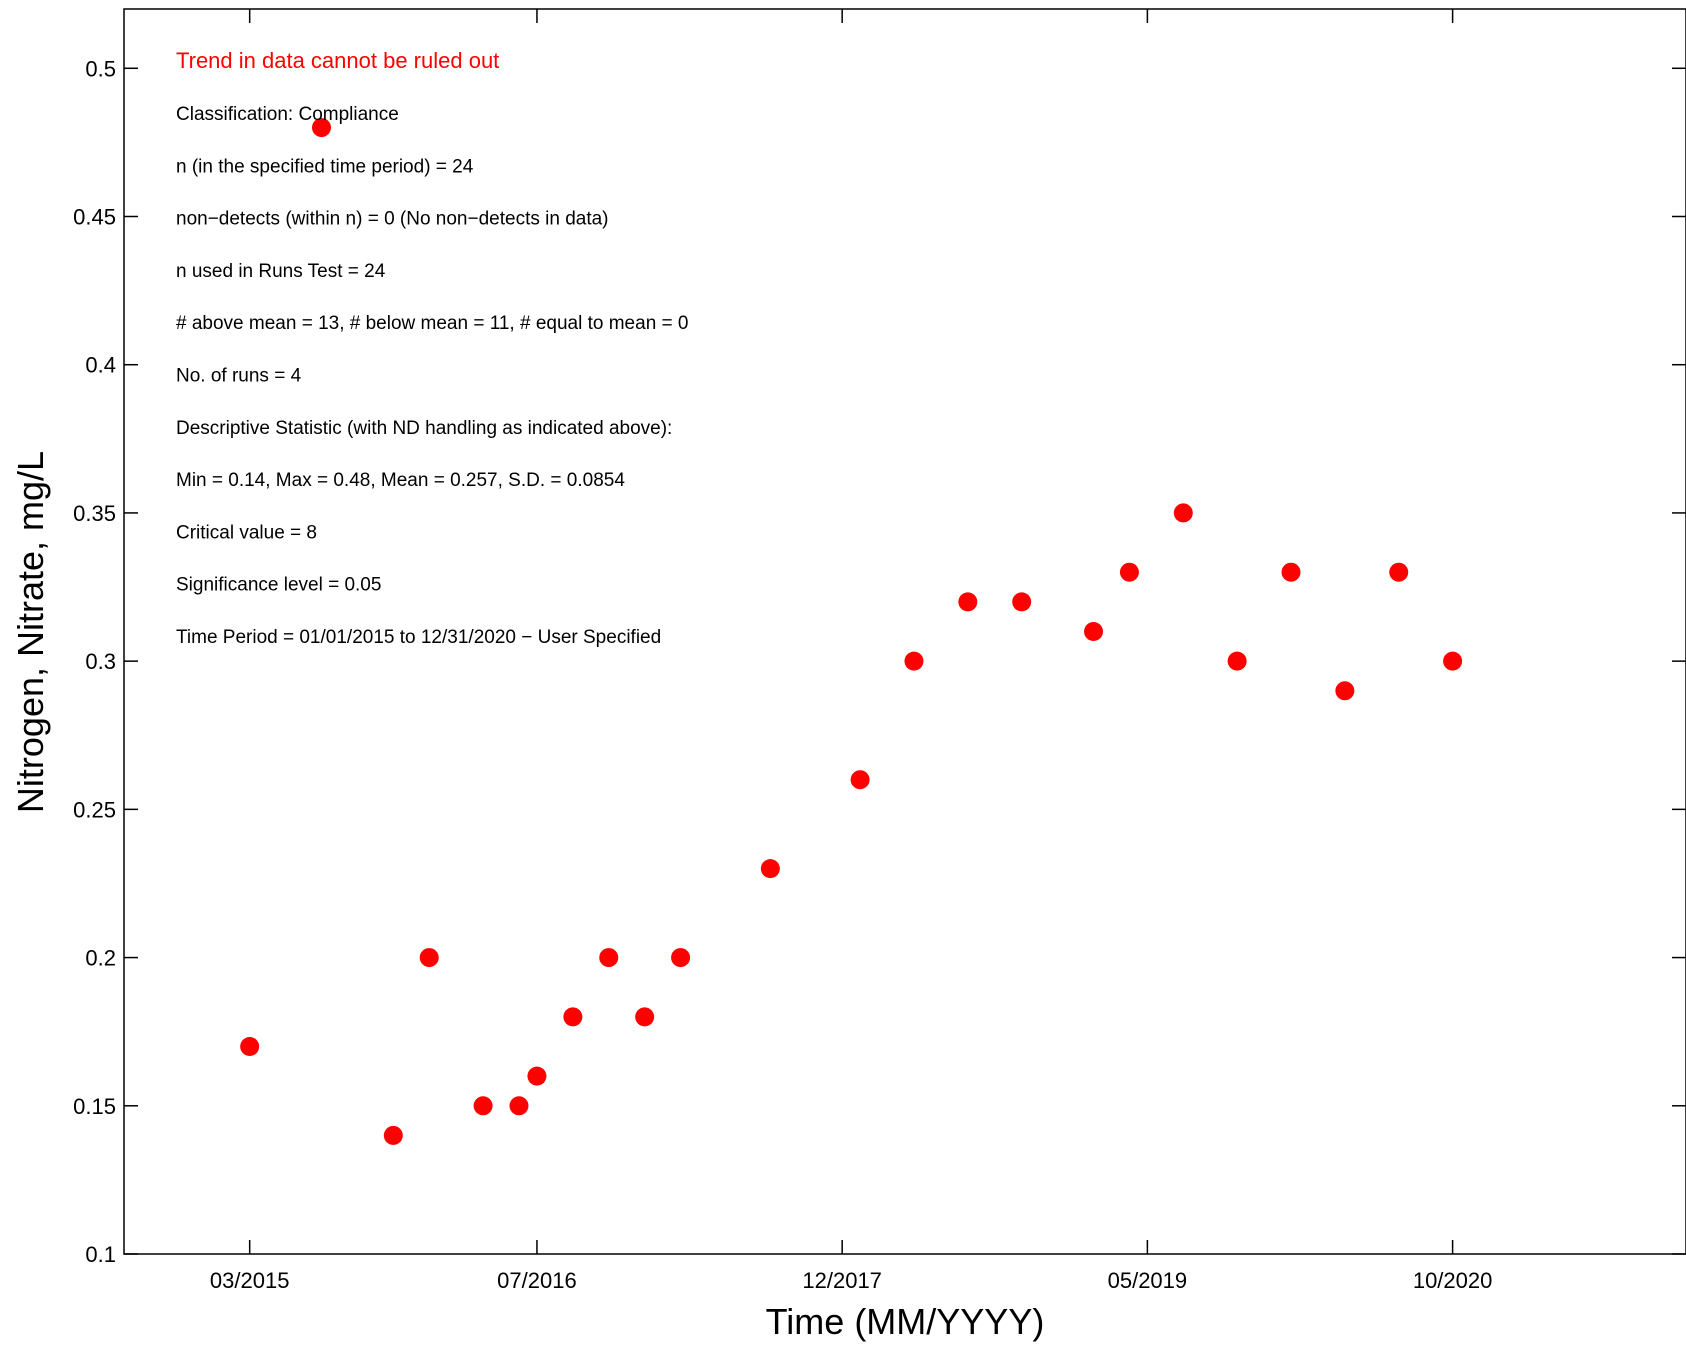 This screenshot has width=1686, height=1345. I want to click on y-axis-title: Nitrogen, Nitrate, mg/L, so click(30, 632).